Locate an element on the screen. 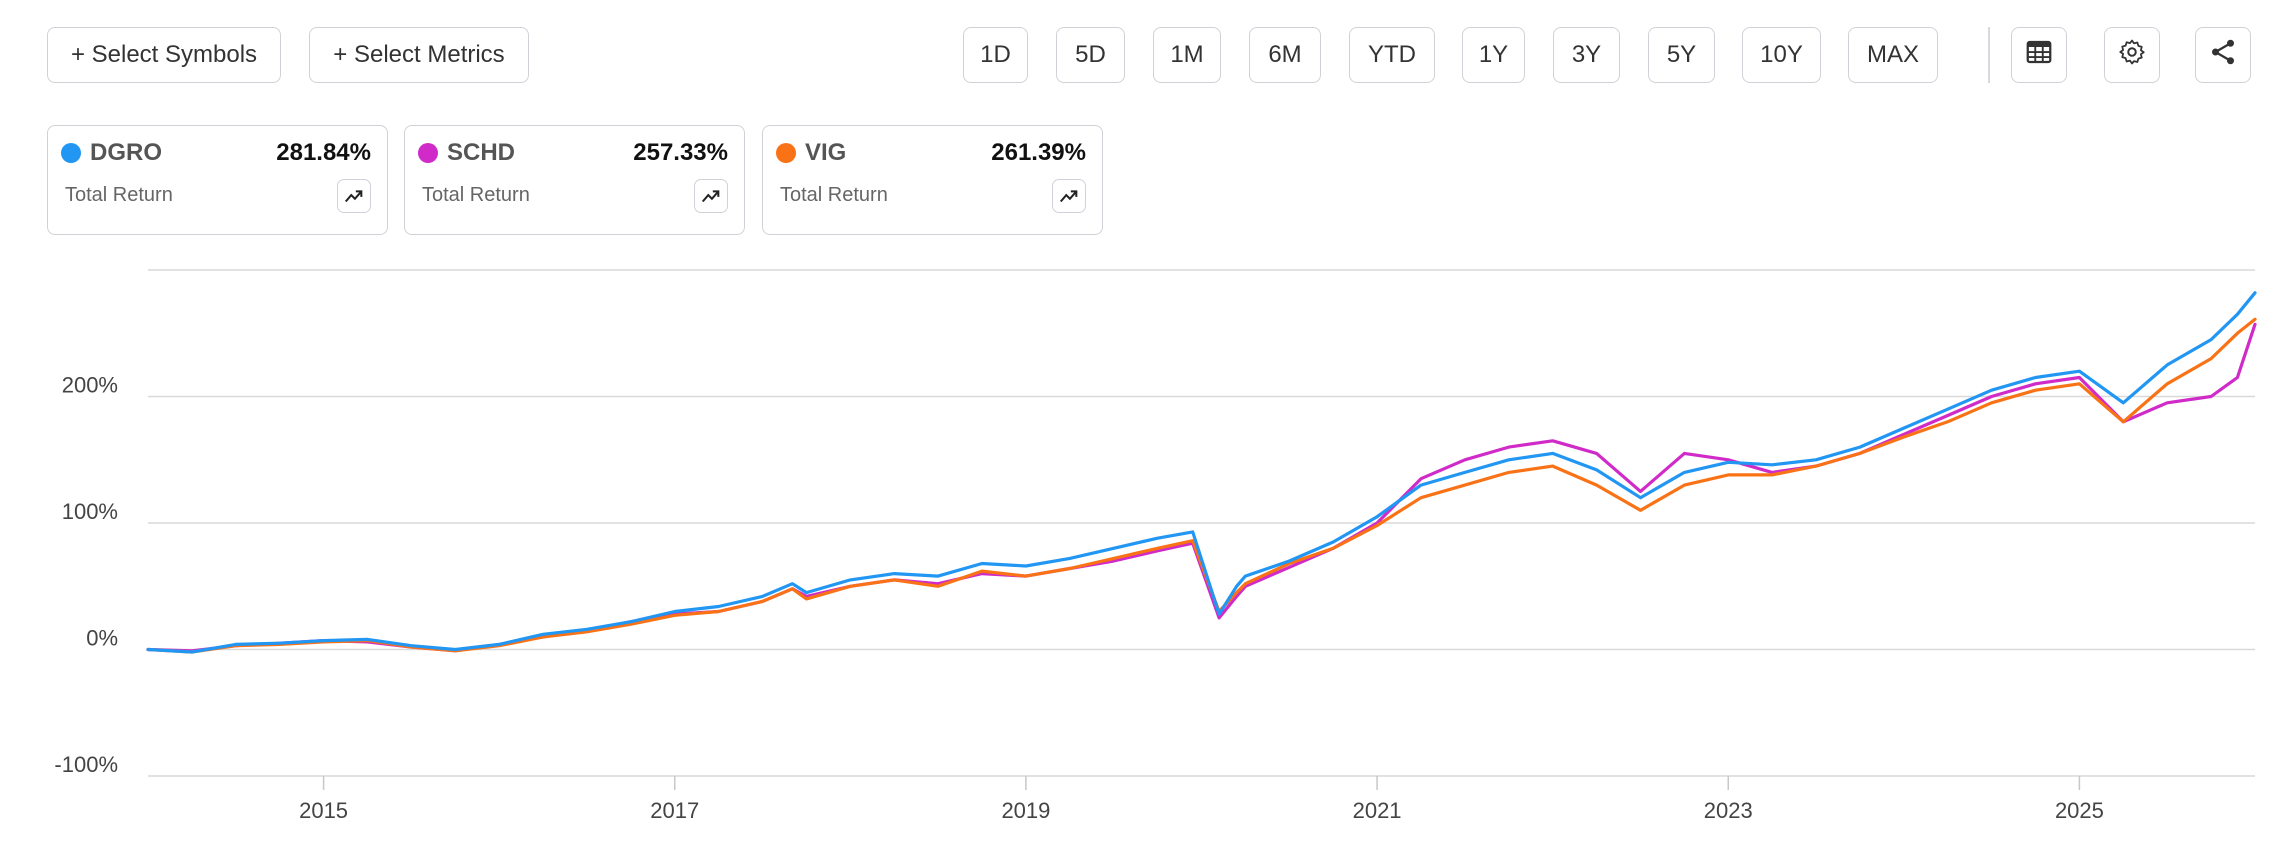  y-tick-label: 100% is located at coordinates (90, 511).